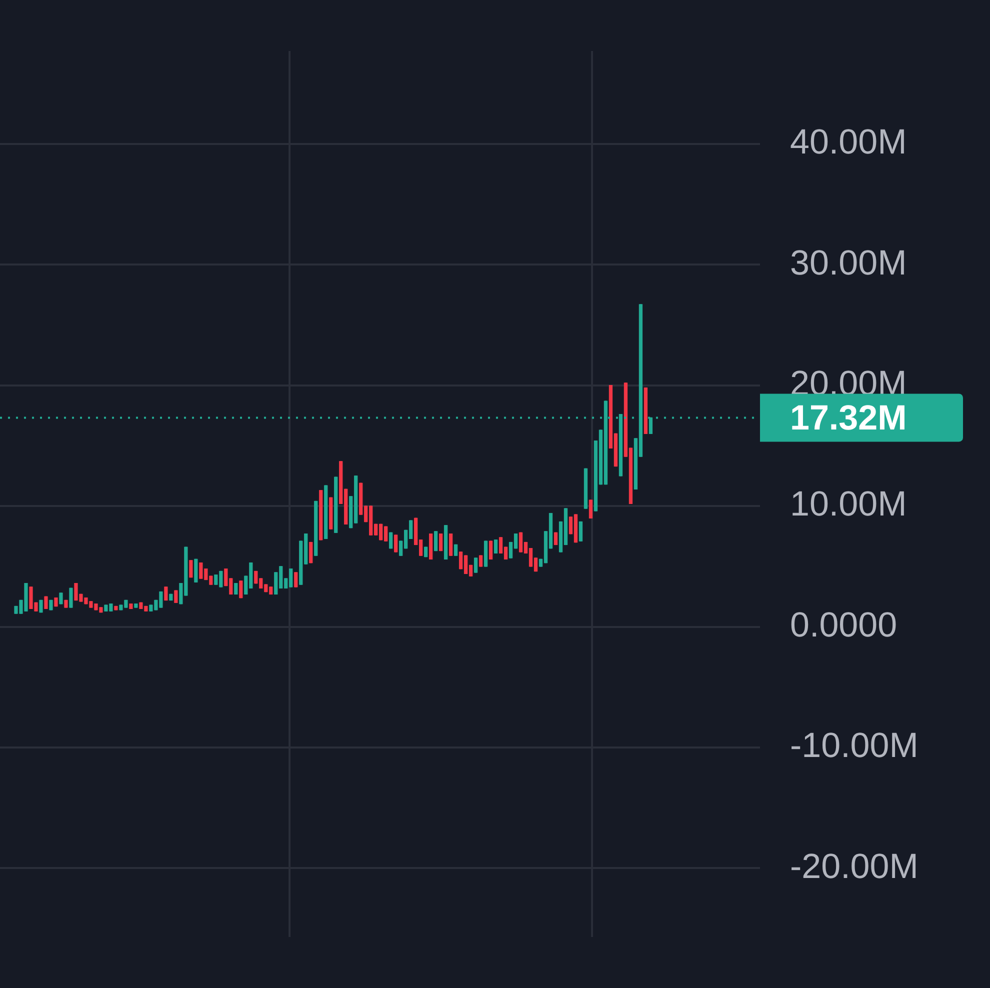 The height and width of the screenshot is (988, 990). What do you see at coordinates (848, 418) in the screenshot?
I see `ref-line-label: 17.32M` at bounding box center [848, 418].